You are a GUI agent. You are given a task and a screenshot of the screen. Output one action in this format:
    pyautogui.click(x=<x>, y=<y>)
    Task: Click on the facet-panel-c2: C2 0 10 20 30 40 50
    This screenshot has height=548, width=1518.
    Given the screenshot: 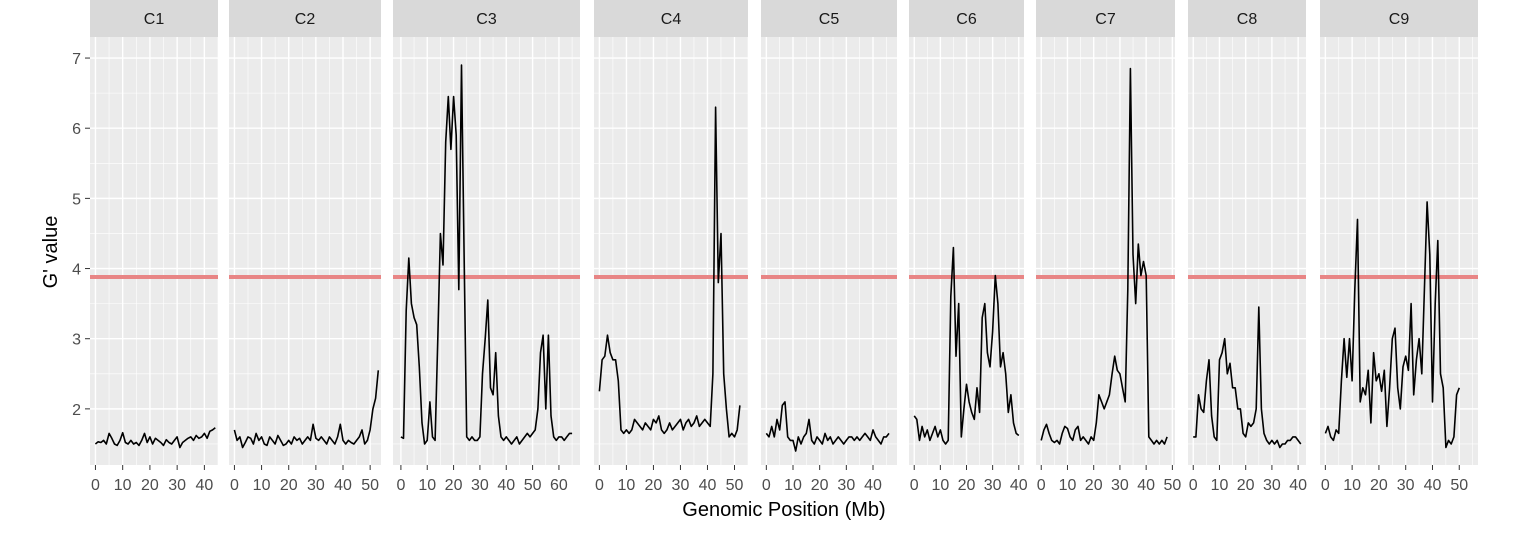 What is the action you would take?
    pyautogui.click(x=305, y=247)
    